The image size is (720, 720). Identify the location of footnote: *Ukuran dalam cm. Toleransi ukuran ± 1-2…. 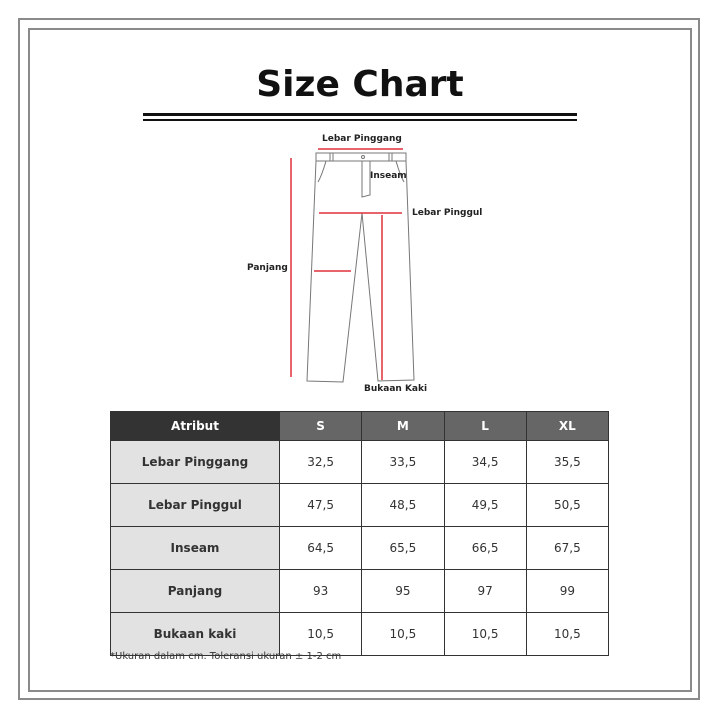
(226, 656).